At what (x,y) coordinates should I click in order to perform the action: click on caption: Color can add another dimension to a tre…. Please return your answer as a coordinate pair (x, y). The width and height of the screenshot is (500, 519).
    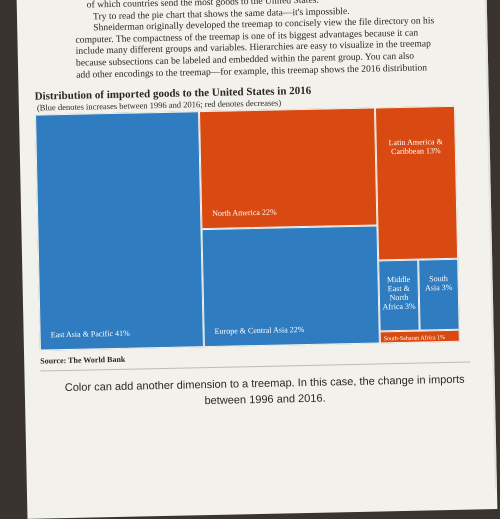
    Looking at the image, I should click on (264, 390).